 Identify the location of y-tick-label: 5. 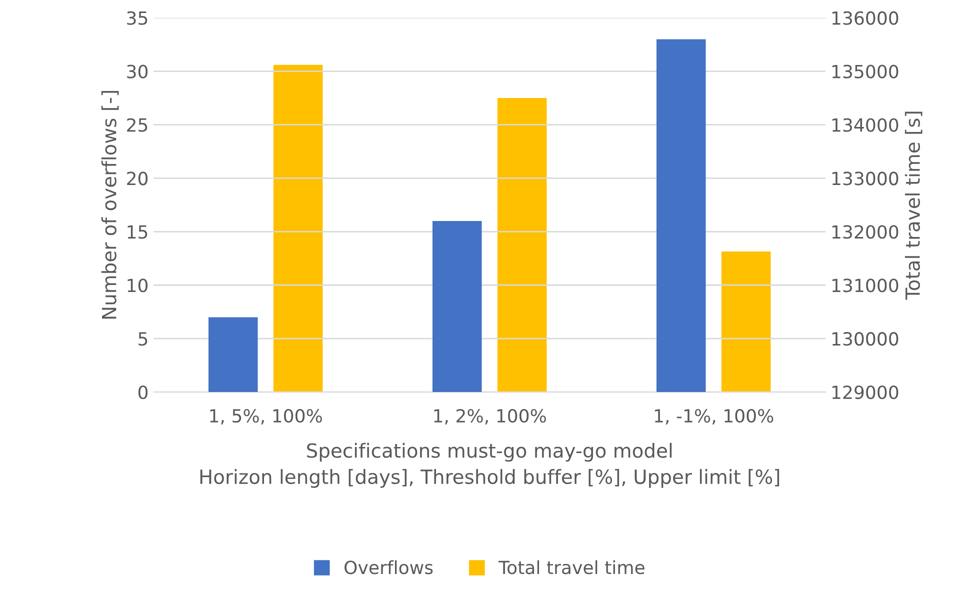
(143, 339).